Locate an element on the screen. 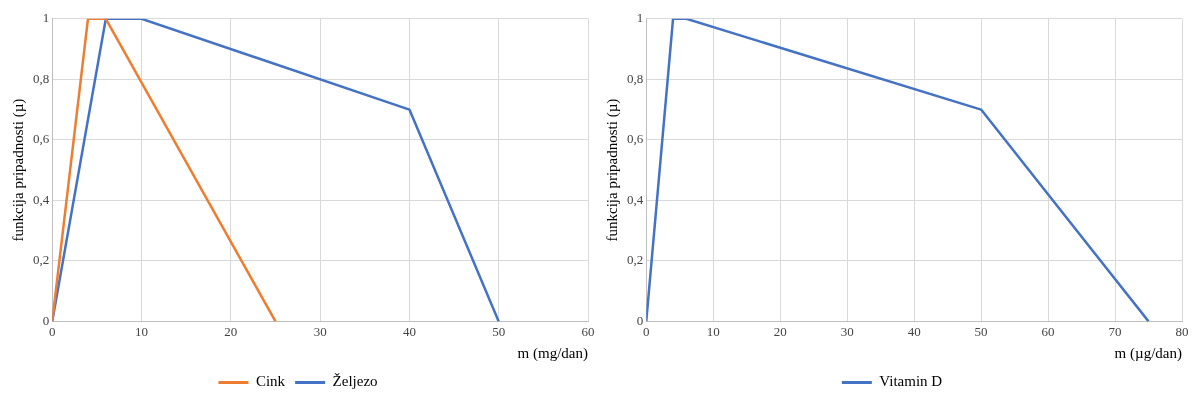 This screenshot has width=1202, height=409. legend-label: Željezo is located at coordinates (355, 381).